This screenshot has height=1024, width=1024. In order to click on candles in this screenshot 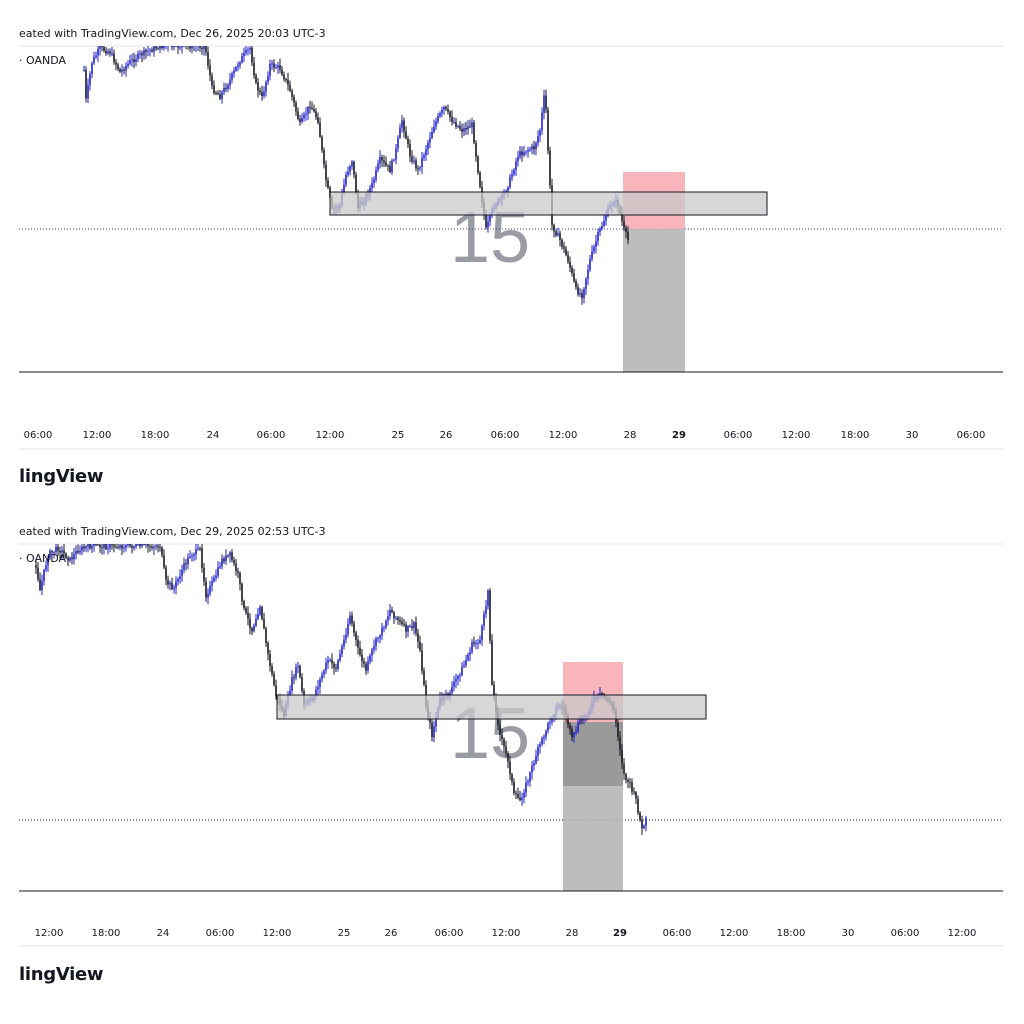, I will do `click(356, 175)`.